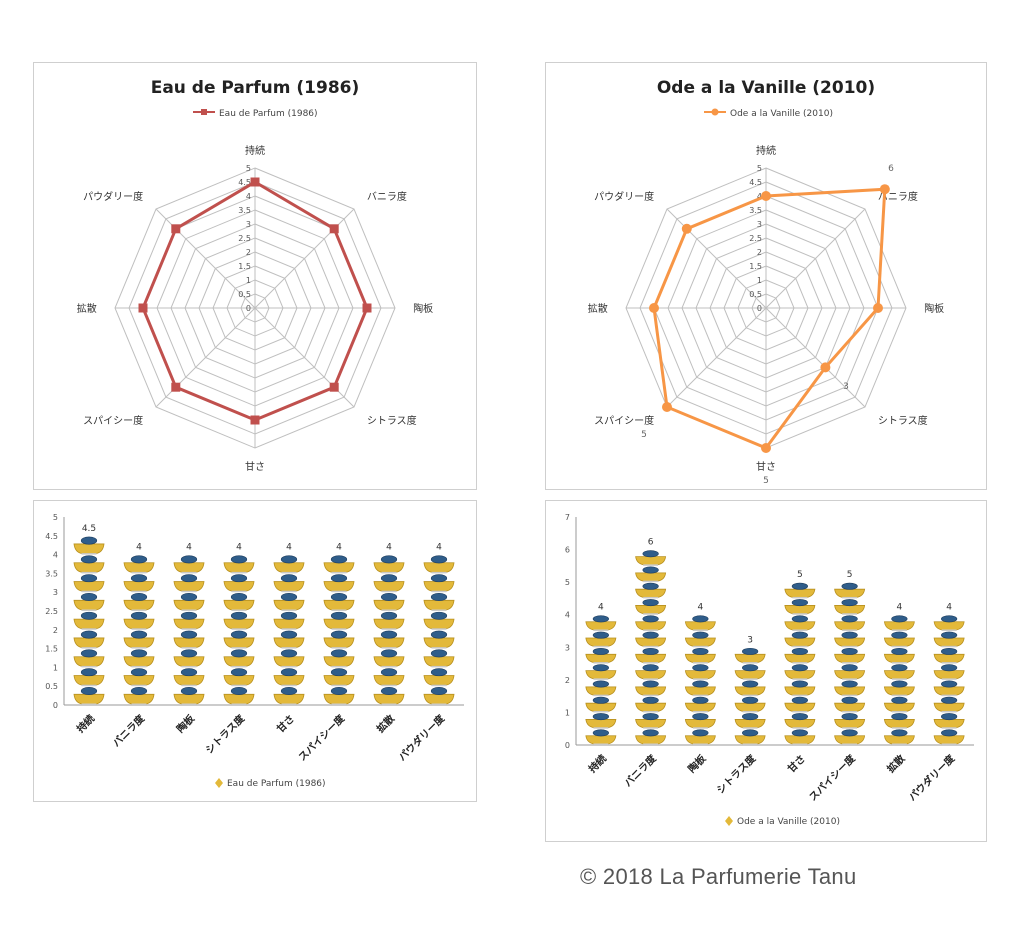  Describe the element at coordinates (903, 420) in the screenshot. I see `axis-label: シトラス度` at that location.